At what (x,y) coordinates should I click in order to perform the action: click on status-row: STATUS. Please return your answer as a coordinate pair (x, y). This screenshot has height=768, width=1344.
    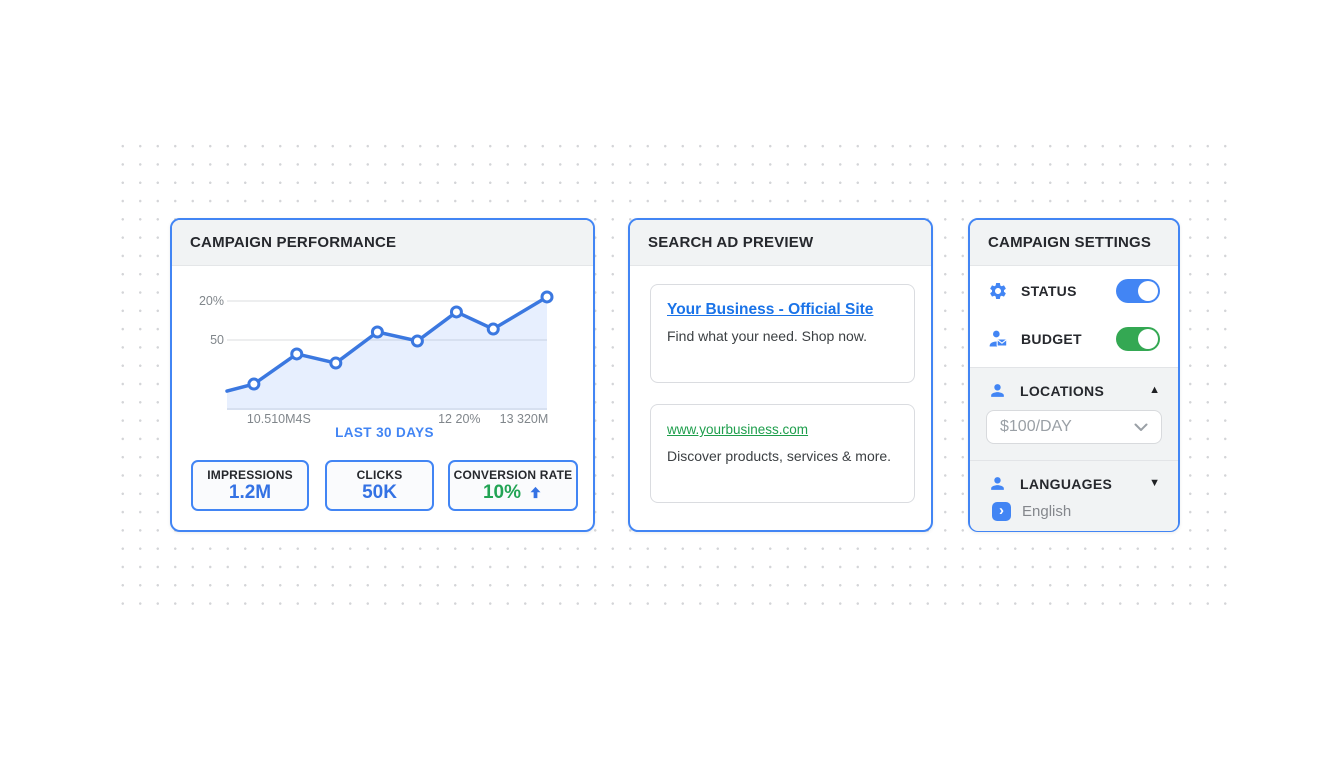
    Looking at the image, I should click on (1074, 291).